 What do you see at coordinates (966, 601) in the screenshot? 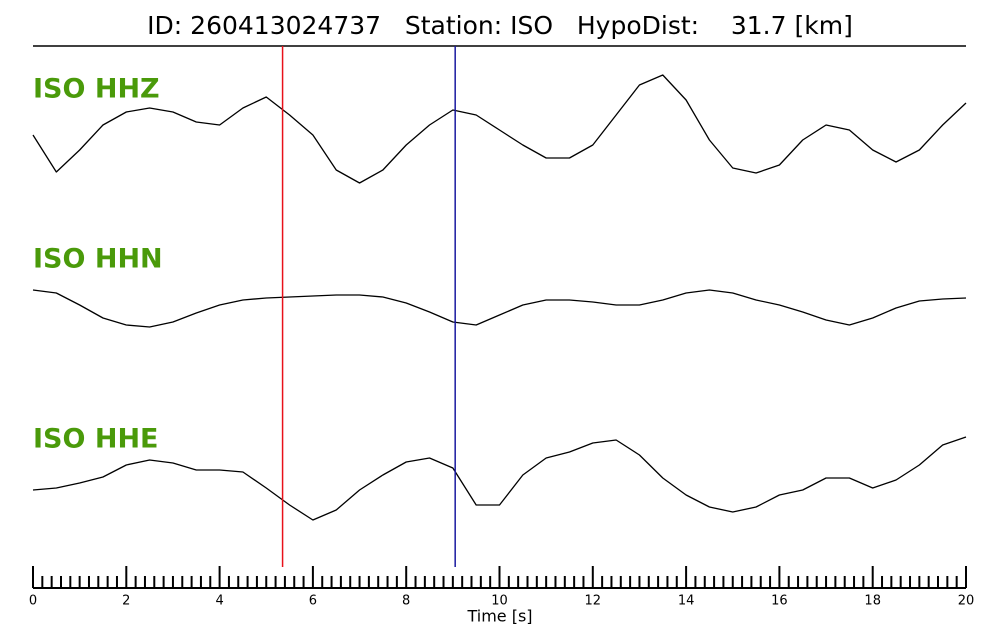
I see `x-tick-label: 20` at bounding box center [966, 601].